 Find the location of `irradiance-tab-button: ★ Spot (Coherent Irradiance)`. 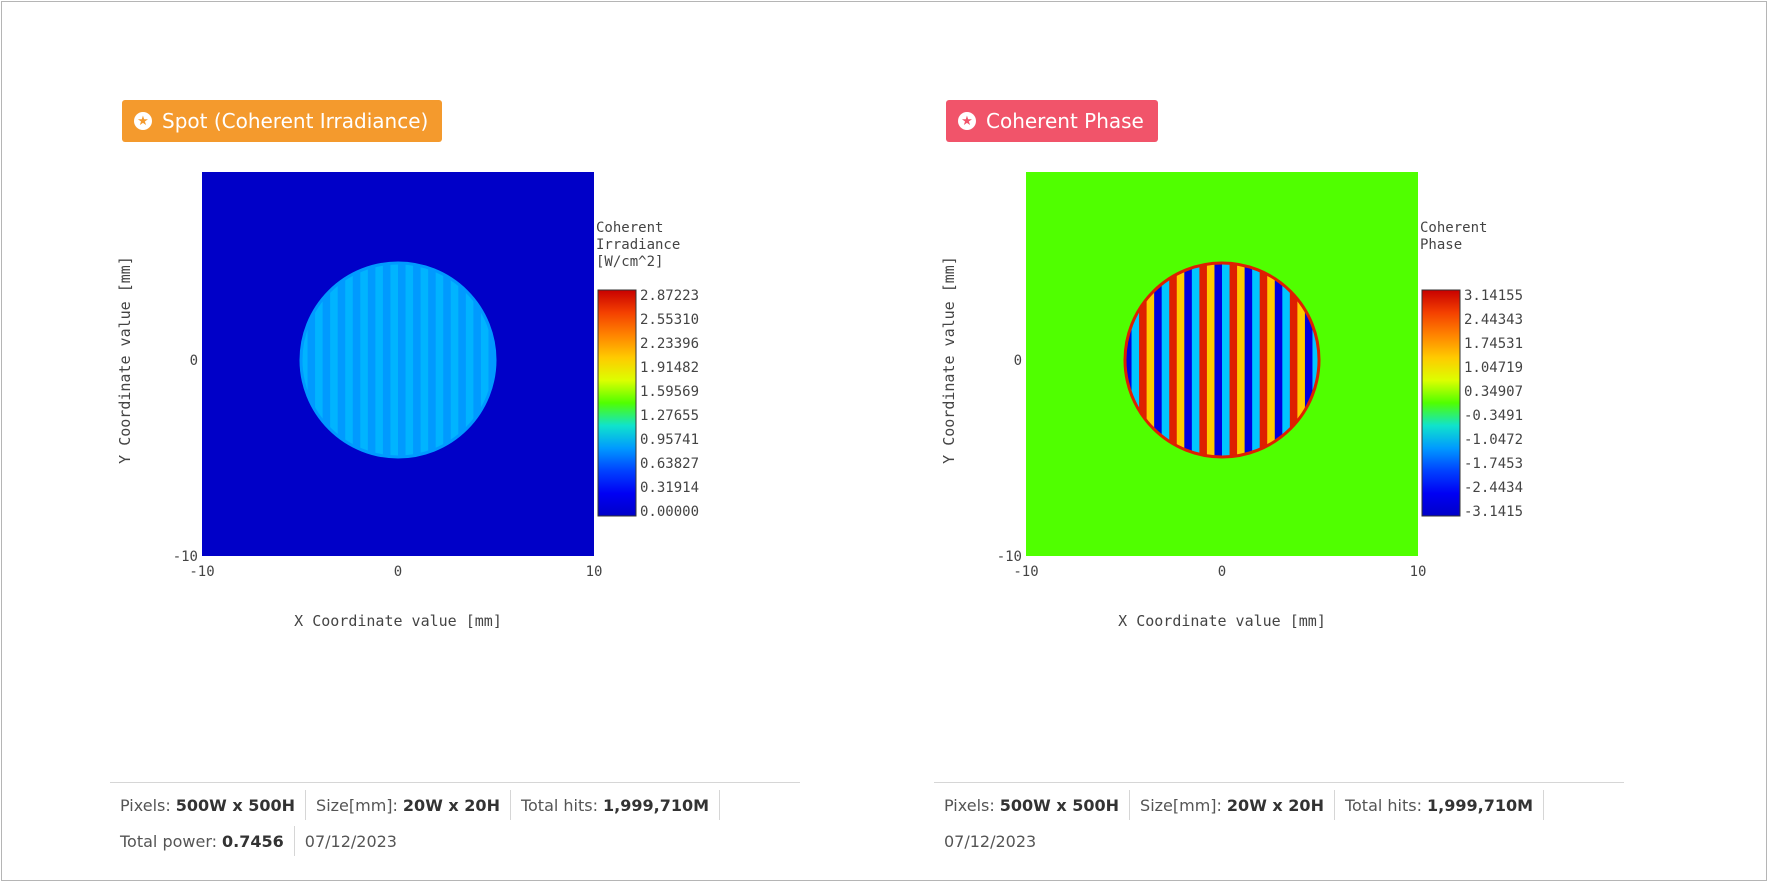

irradiance-tab-button: ★ Spot (Coherent Irradiance) is located at coordinates (282, 121).